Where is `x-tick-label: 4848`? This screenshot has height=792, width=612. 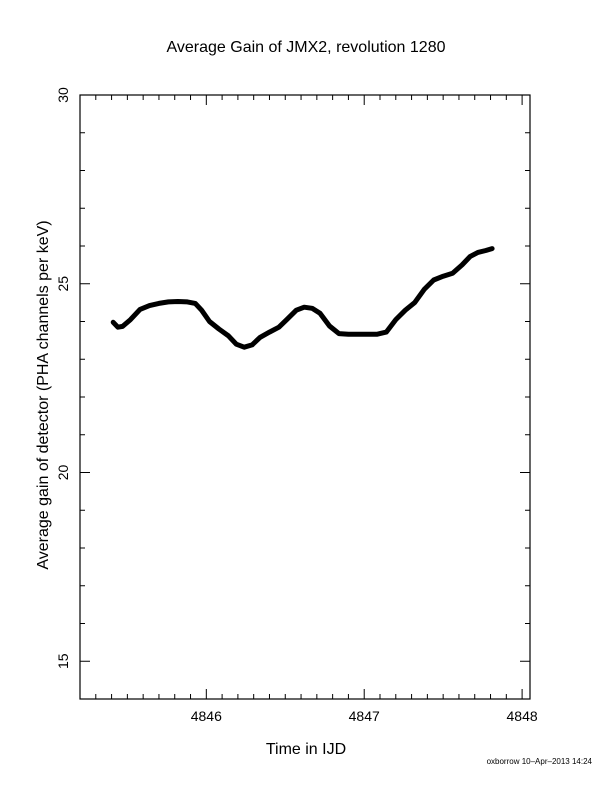
x-tick-label: 4848 is located at coordinates (522, 716).